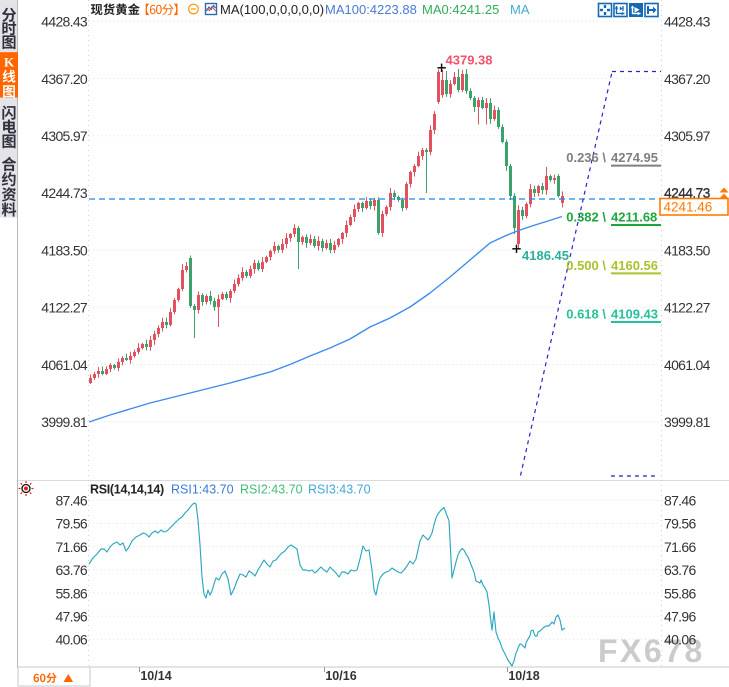  Describe the element at coordinates (586, 314) in the screenshot. I see `svg-text: 0.618 \` at that location.